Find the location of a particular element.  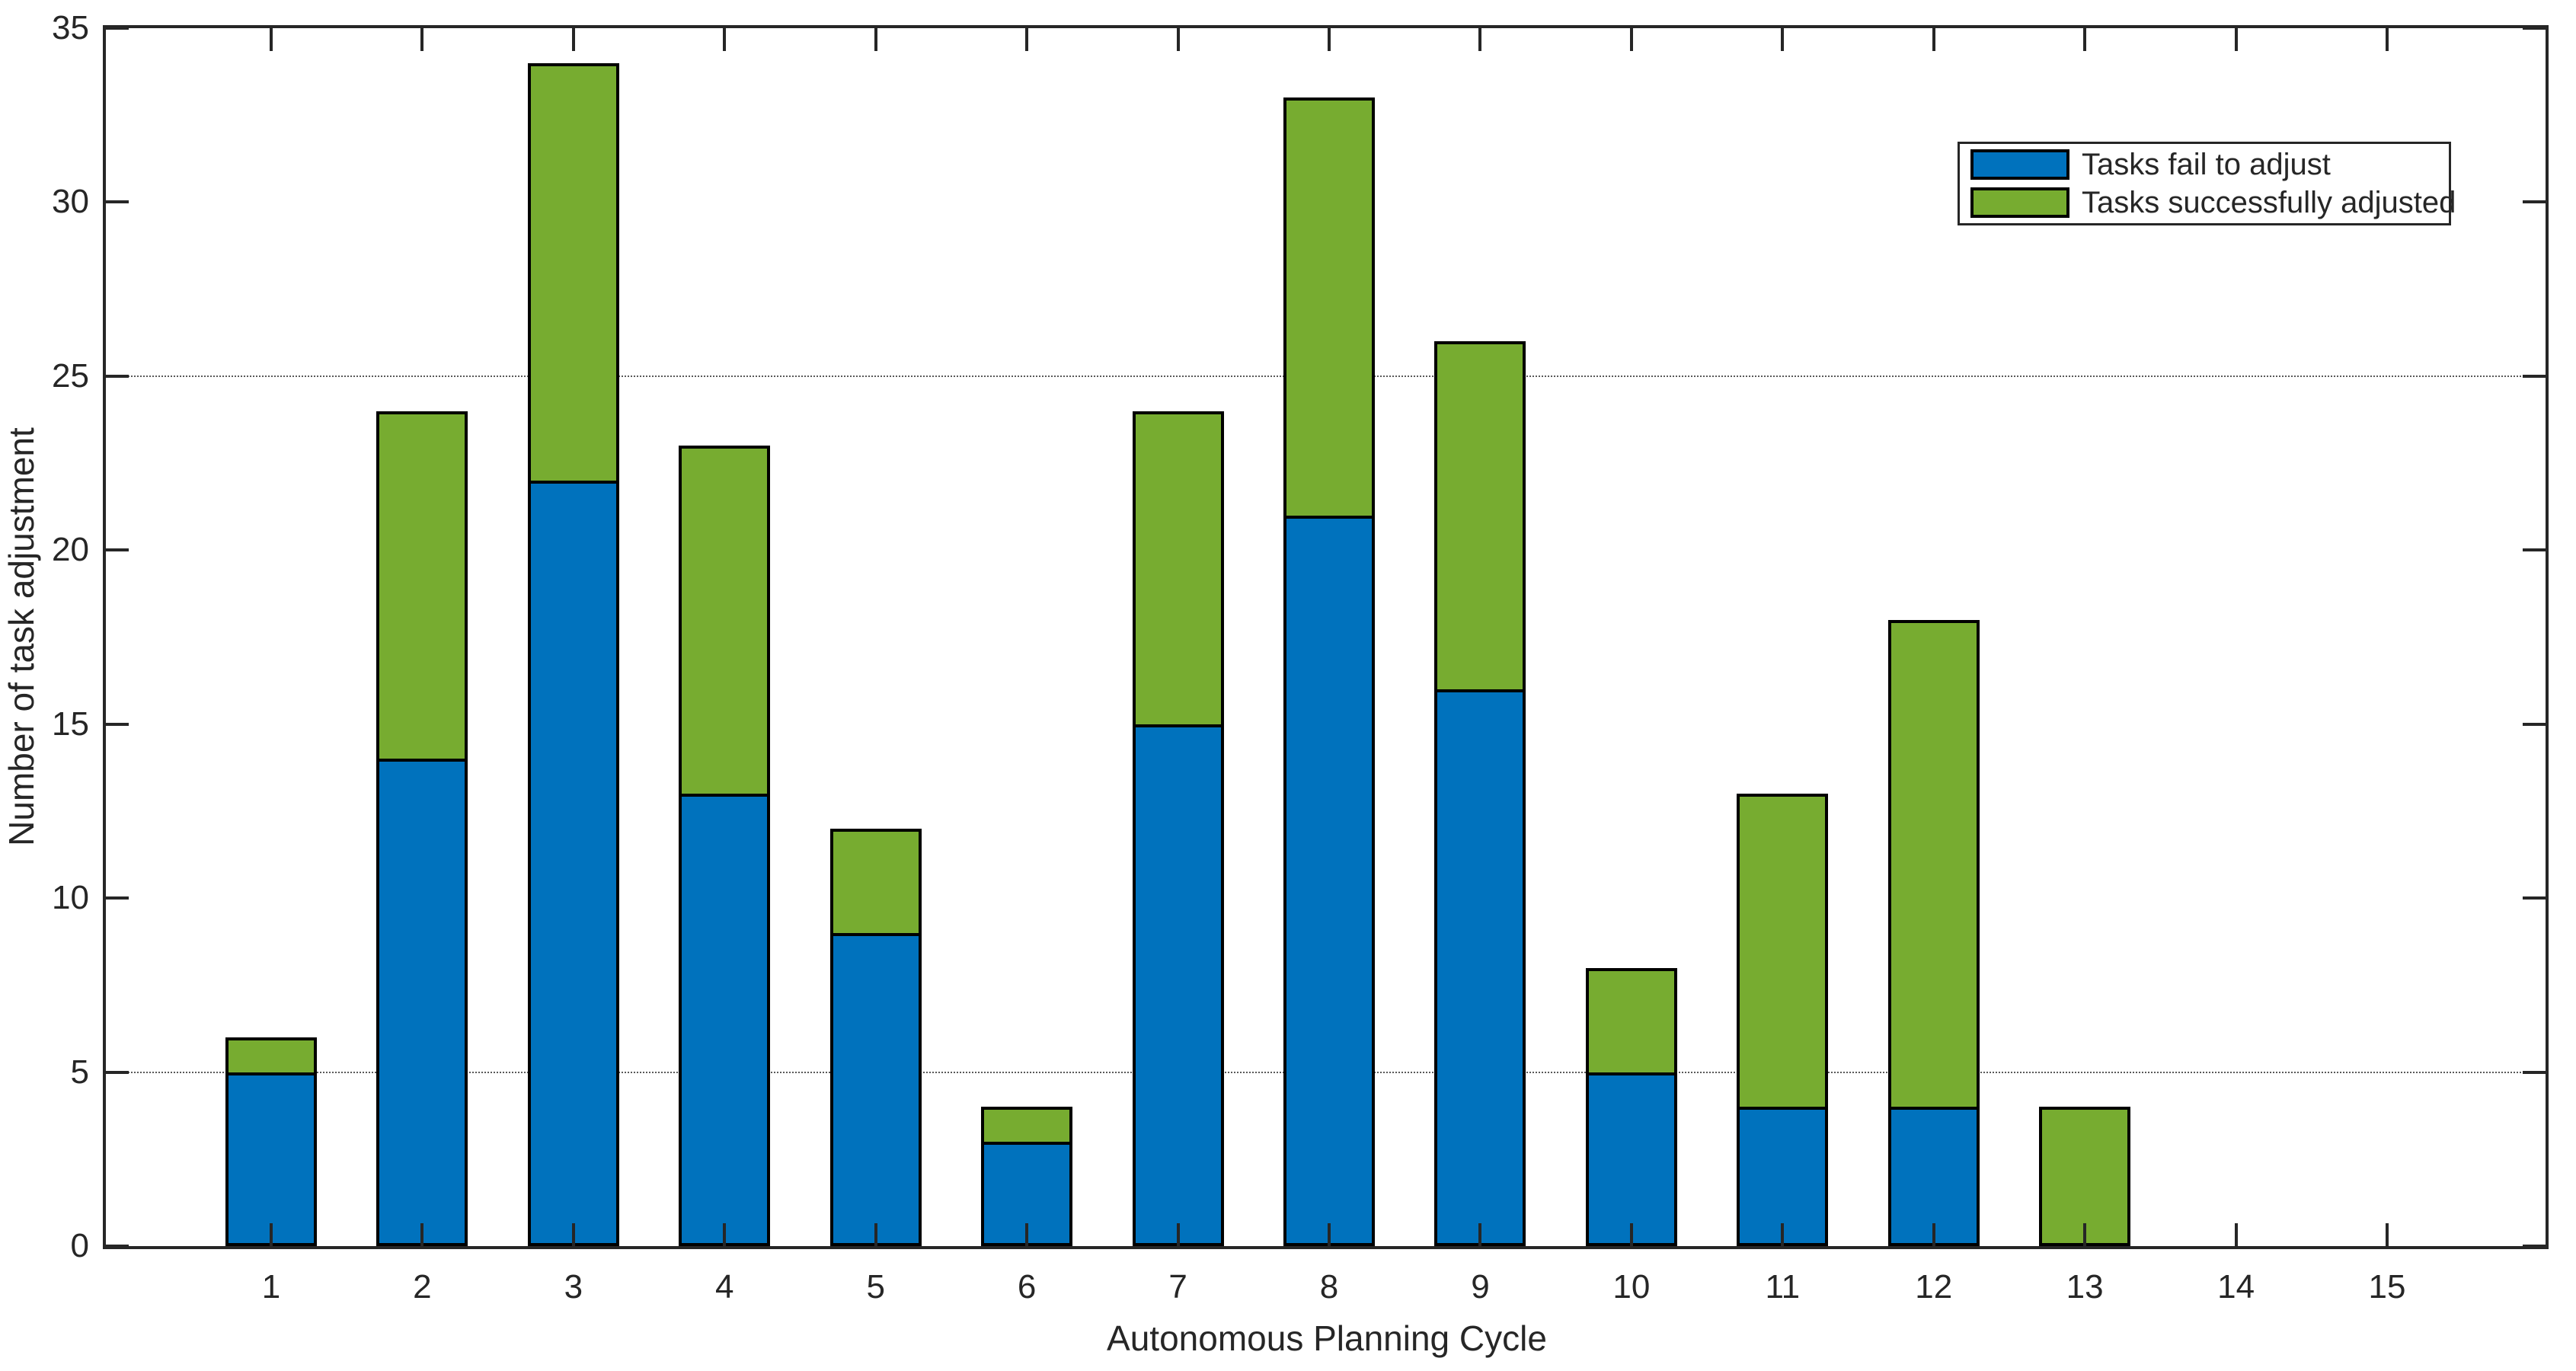

bar-cycle-10-success is located at coordinates (1631, 1021).